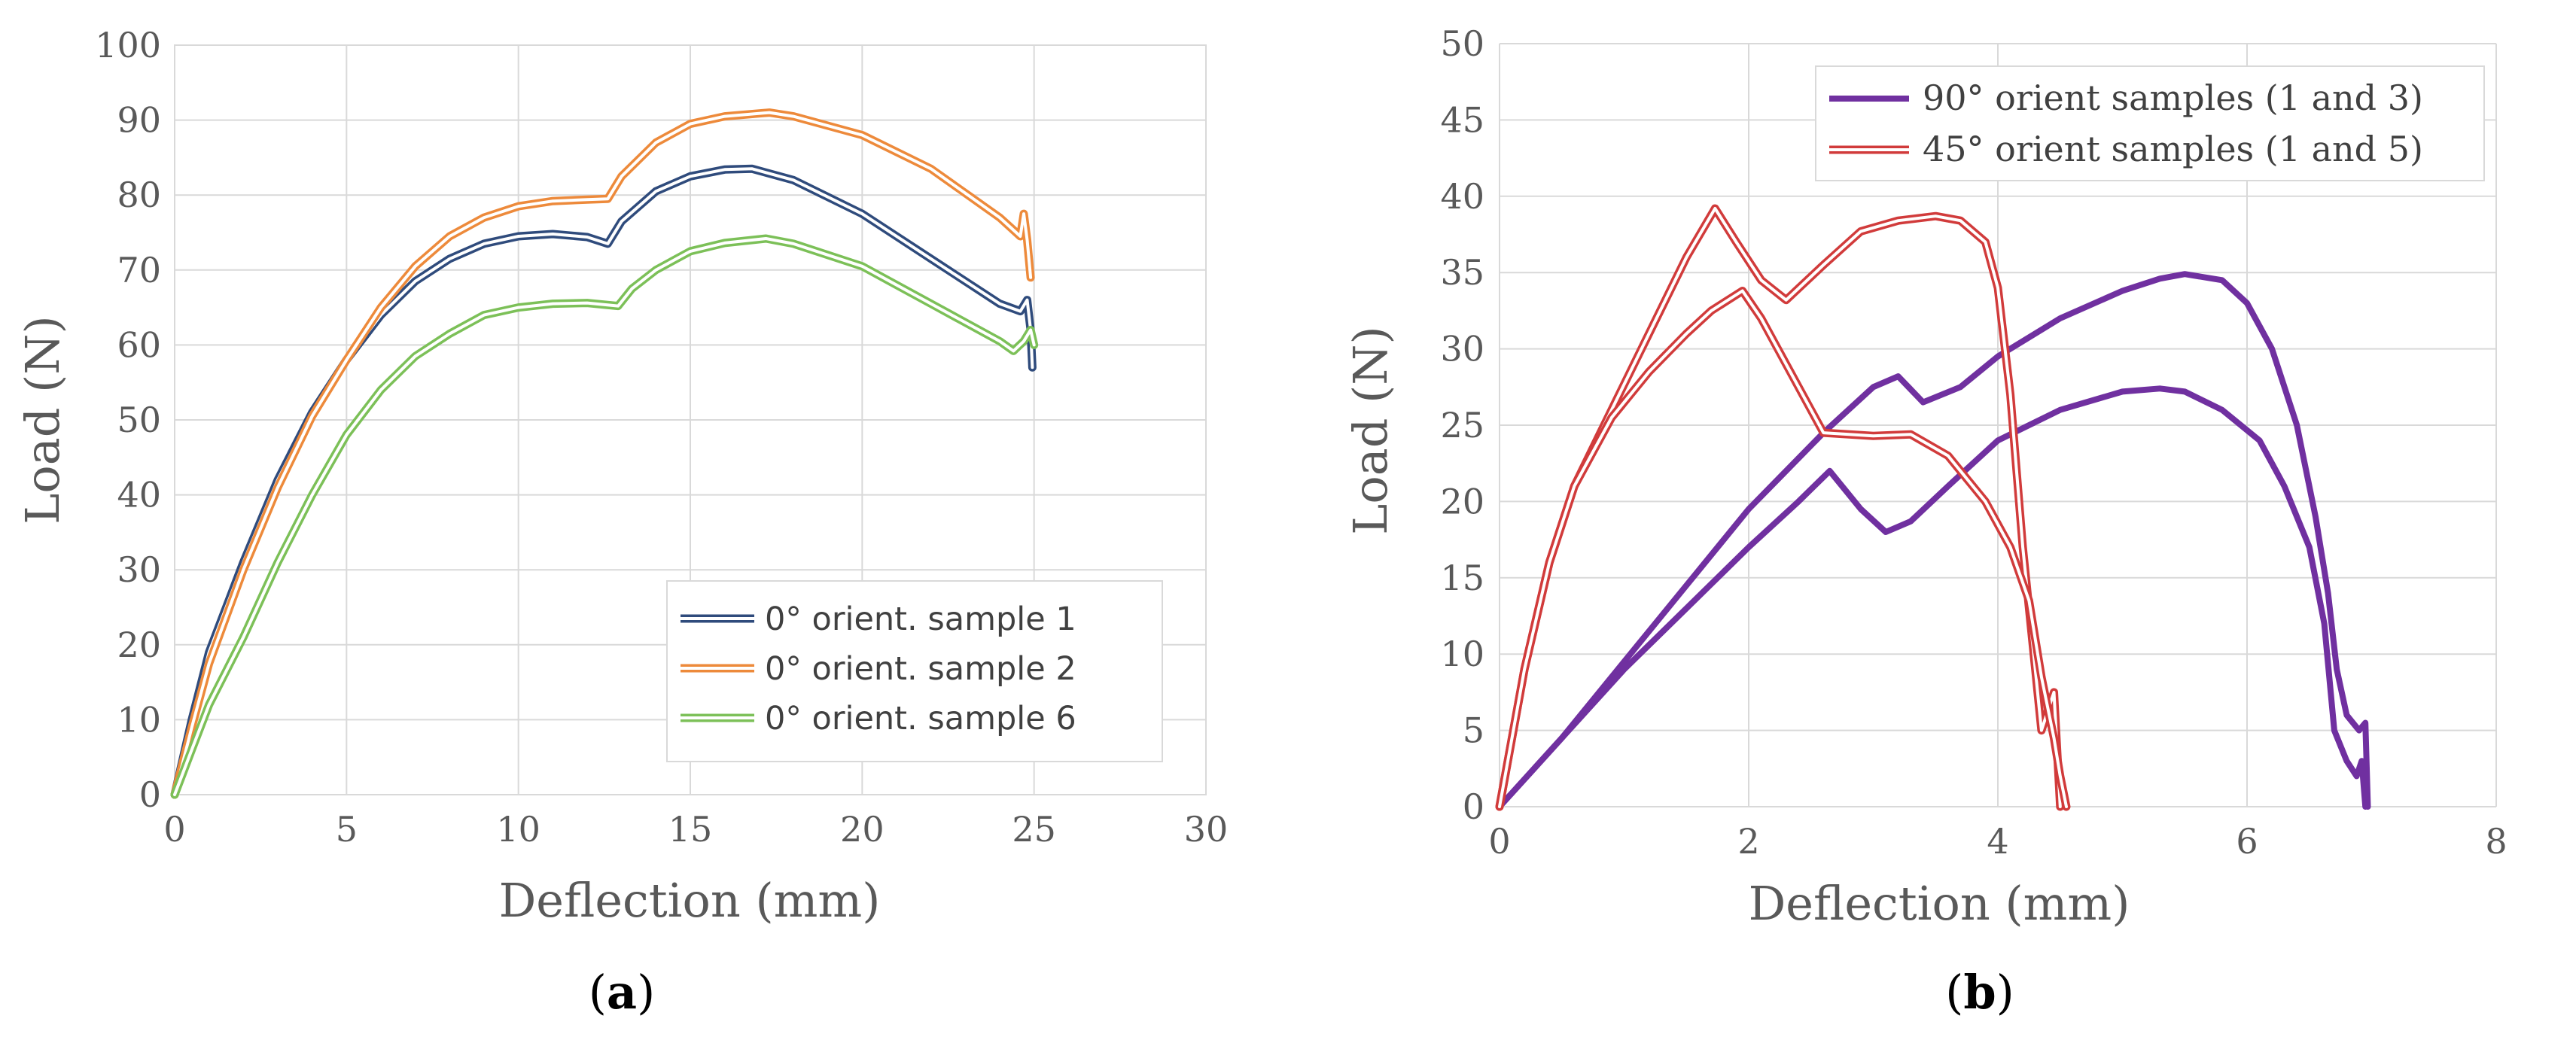  What do you see at coordinates (2247, 842) in the screenshot?
I see `chart-b-x-tick-label: 6` at bounding box center [2247, 842].